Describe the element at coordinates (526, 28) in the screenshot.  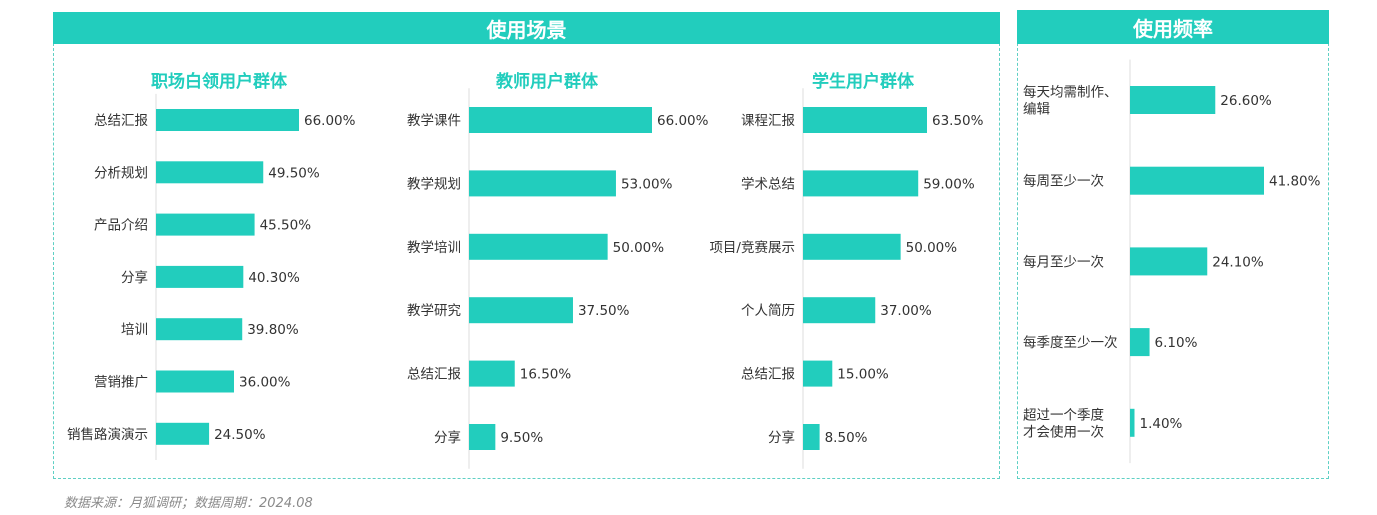
I see `scene-header: 使用场景` at that location.